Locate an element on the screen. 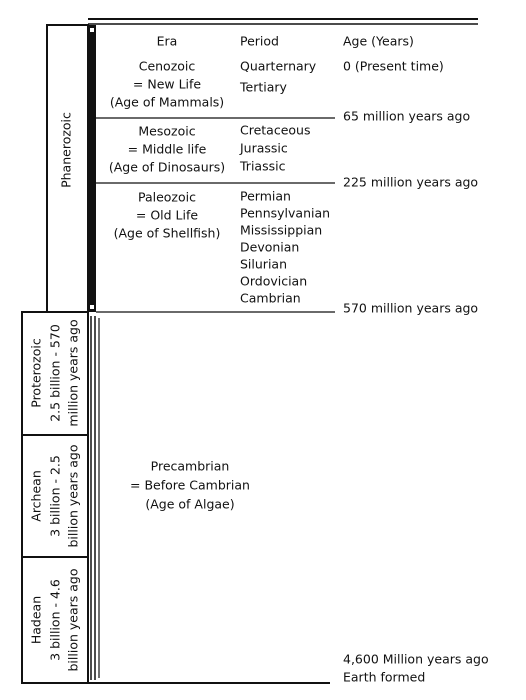 The image size is (526, 700). era-name: Mesozoic is located at coordinates (166, 131).